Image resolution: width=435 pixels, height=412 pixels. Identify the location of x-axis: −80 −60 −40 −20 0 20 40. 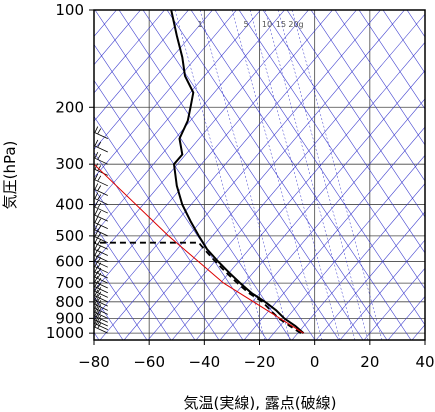
(256, 355).